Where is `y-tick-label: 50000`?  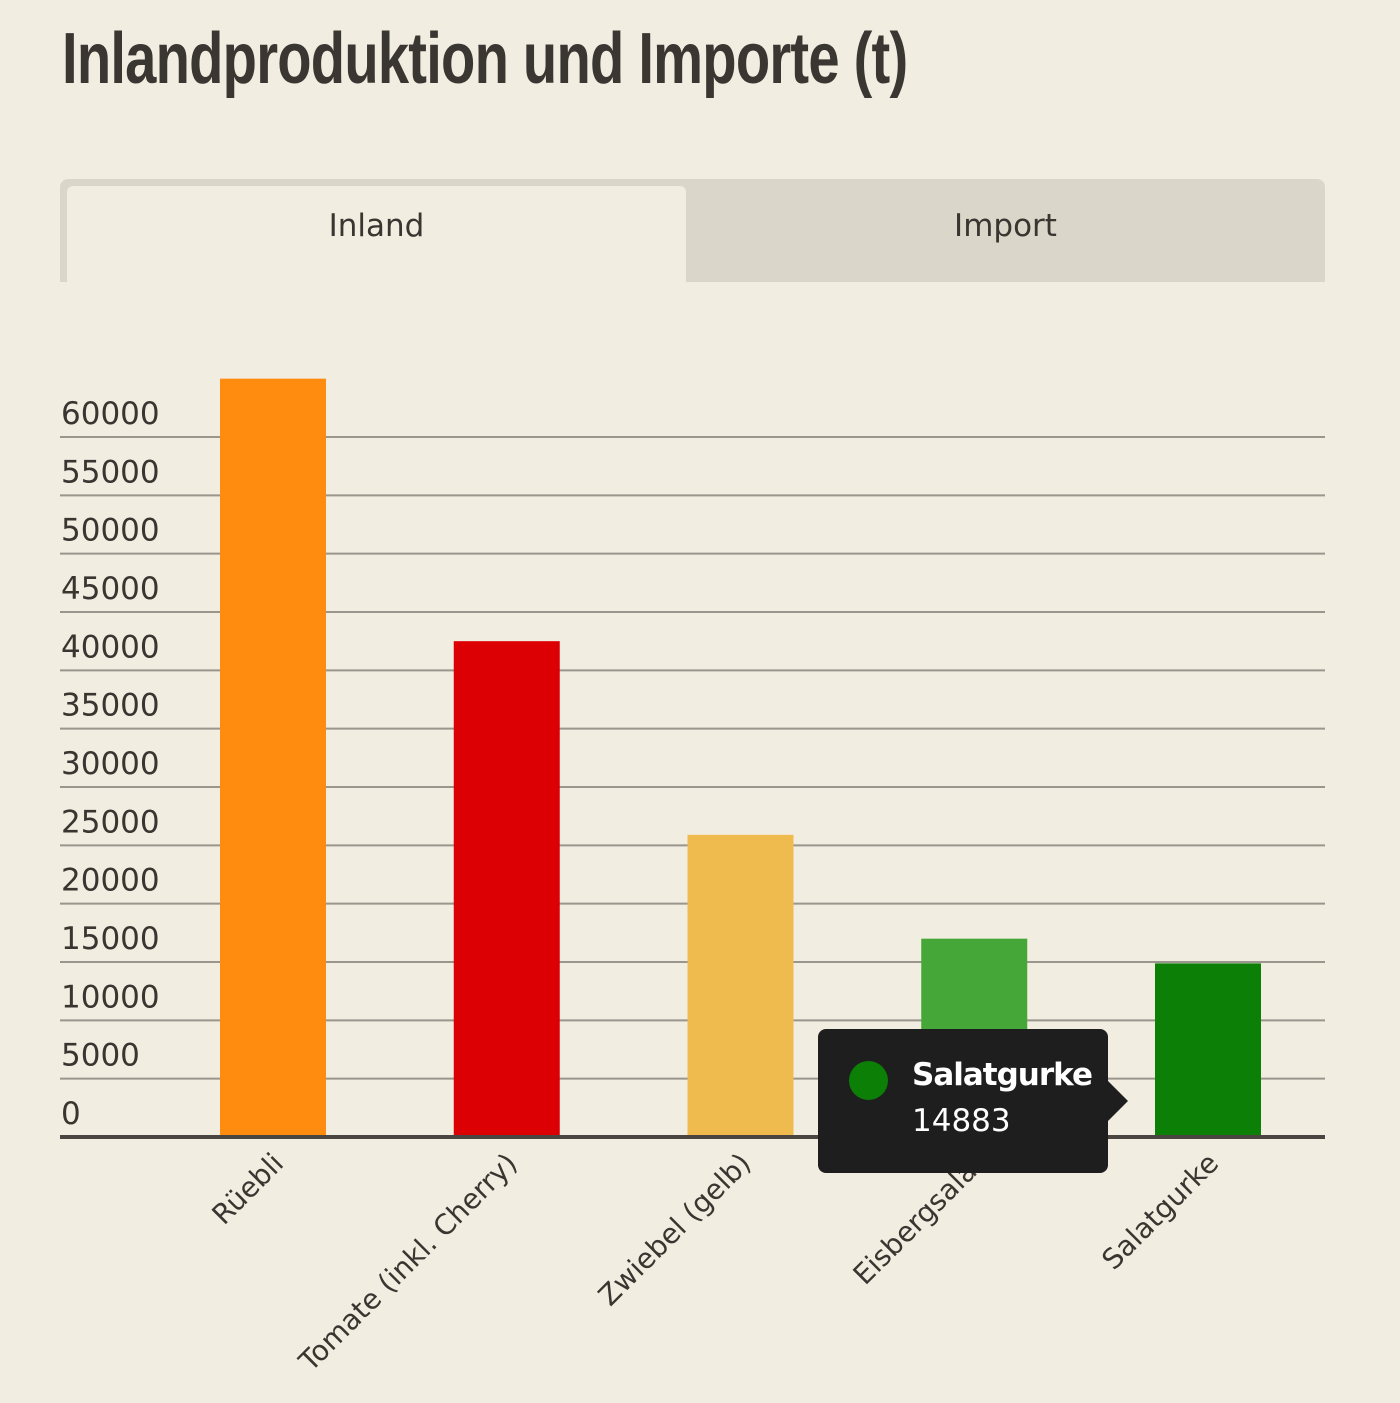 y-tick-label: 50000 is located at coordinates (110, 531).